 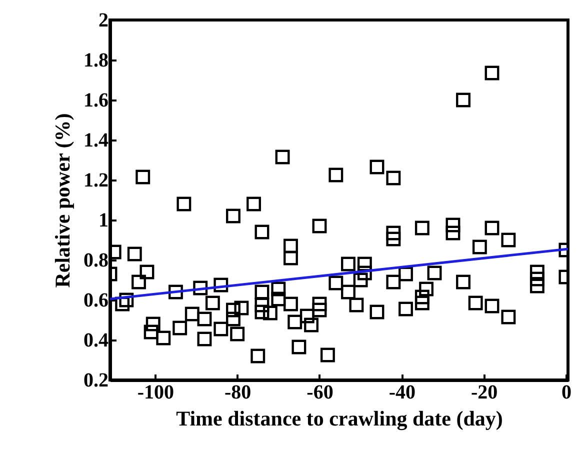 I want to click on y-tick-label: 1.8, so click(x=96, y=61).